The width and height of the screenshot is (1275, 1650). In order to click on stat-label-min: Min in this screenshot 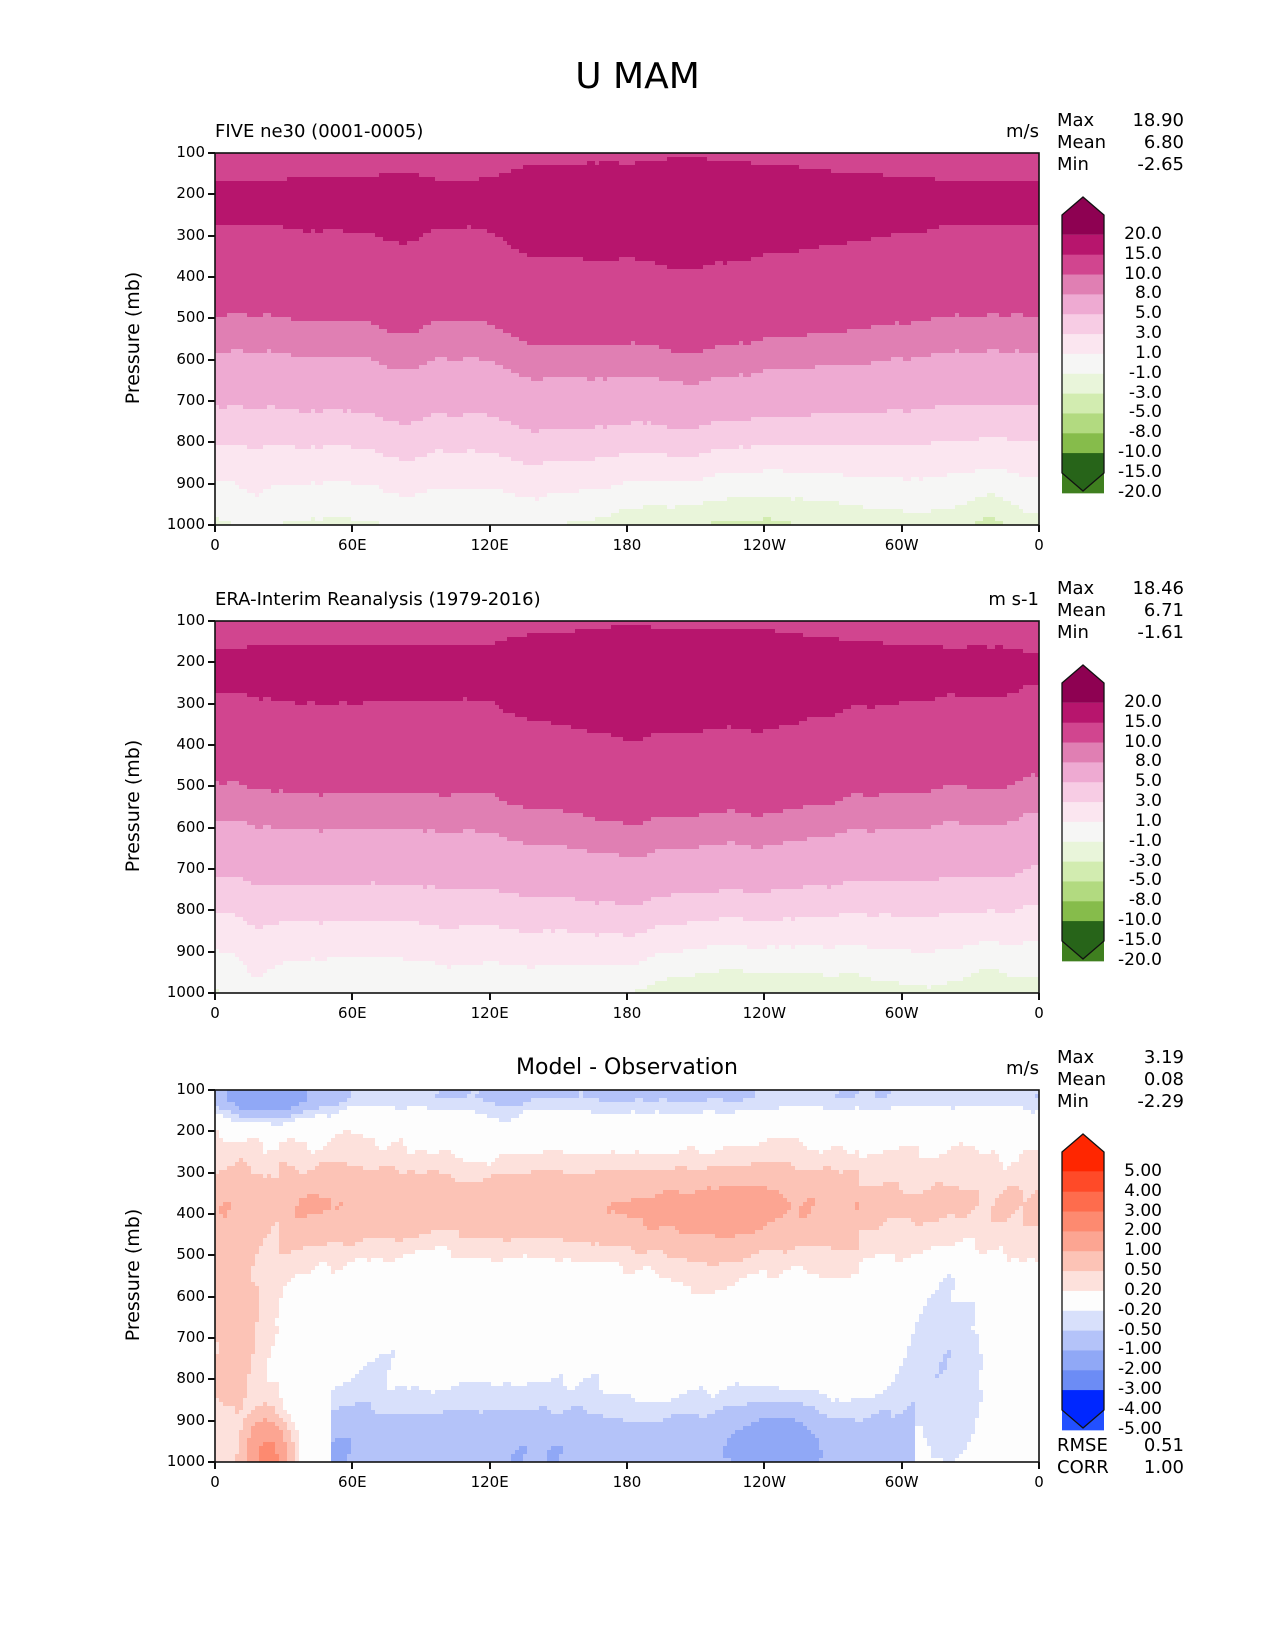, I will do `click(1073, 1101)`.